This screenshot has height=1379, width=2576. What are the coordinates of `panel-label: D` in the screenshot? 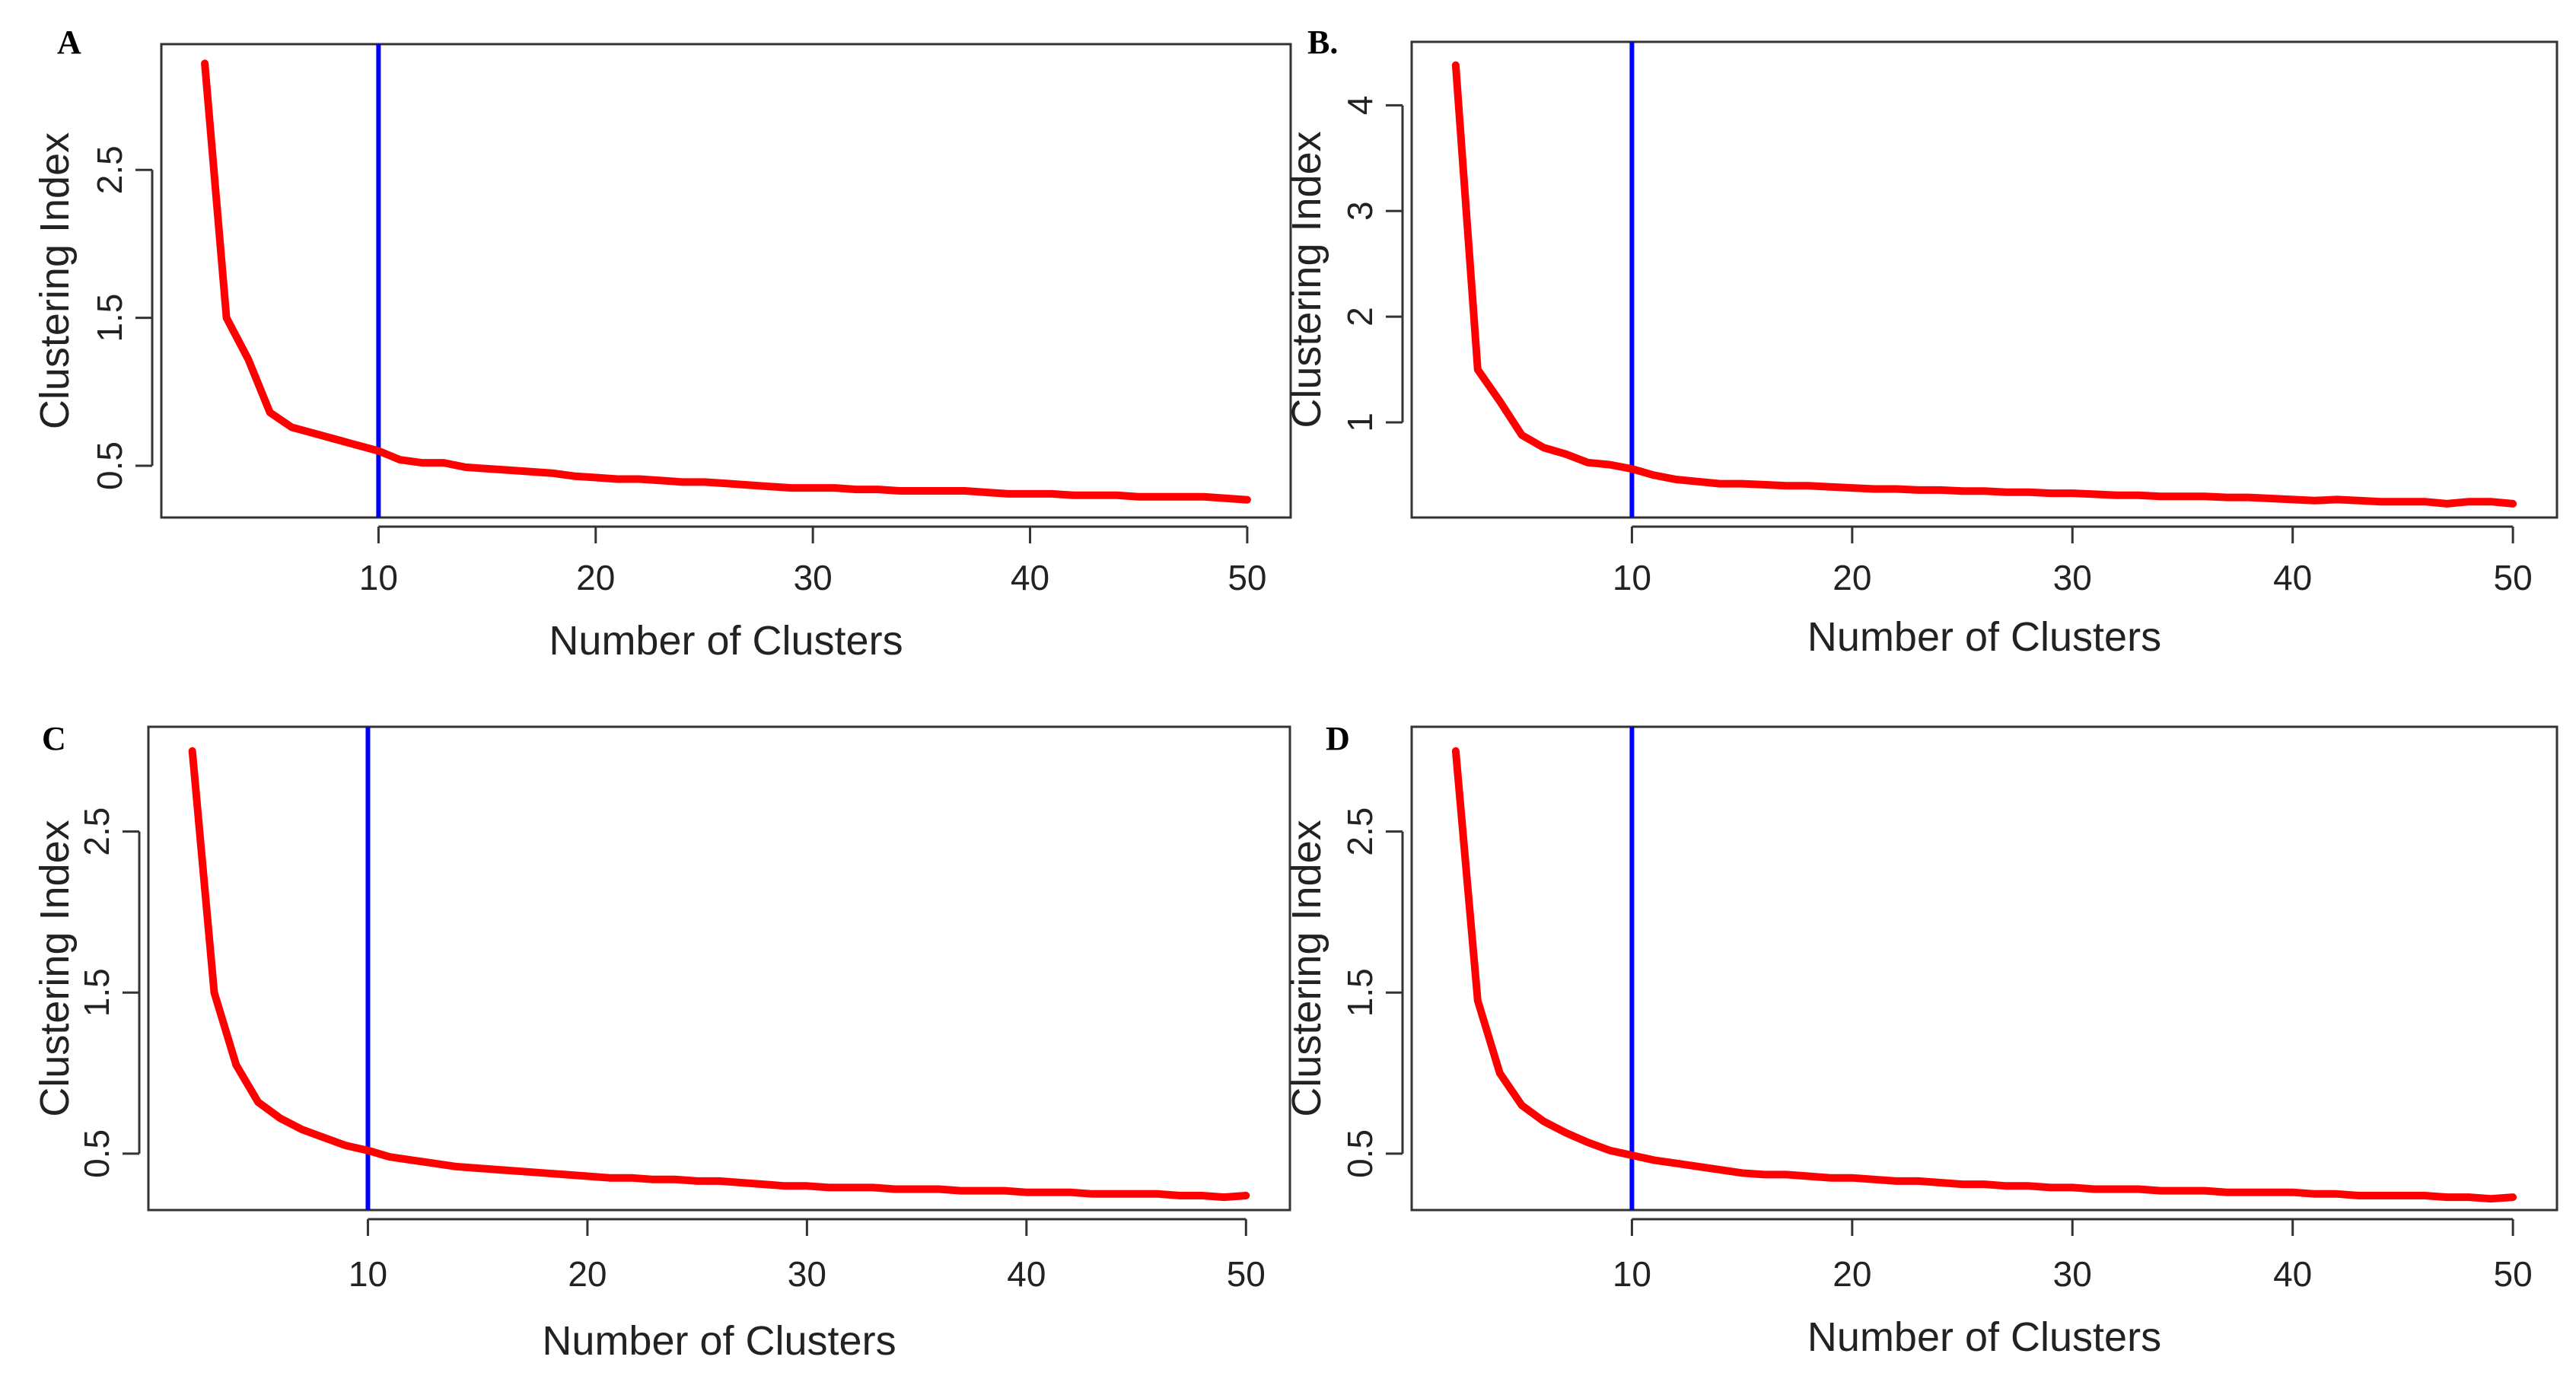 It's located at (1338, 738).